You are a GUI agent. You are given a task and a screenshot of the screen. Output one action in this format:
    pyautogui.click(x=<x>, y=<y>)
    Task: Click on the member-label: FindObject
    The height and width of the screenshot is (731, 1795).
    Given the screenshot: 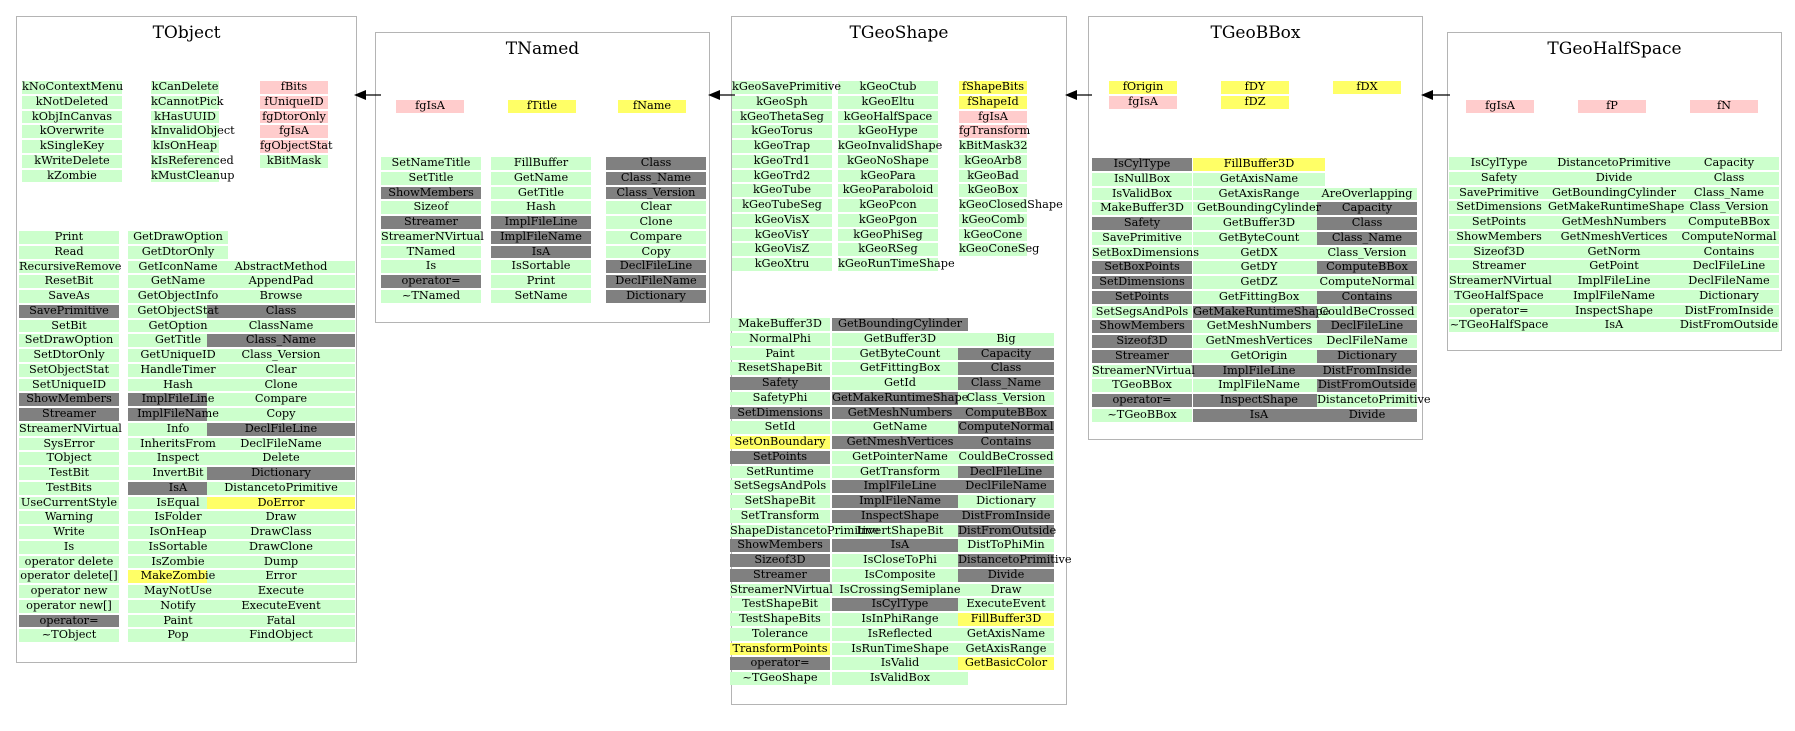 What is the action you would take?
    pyautogui.click(x=281, y=635)
    